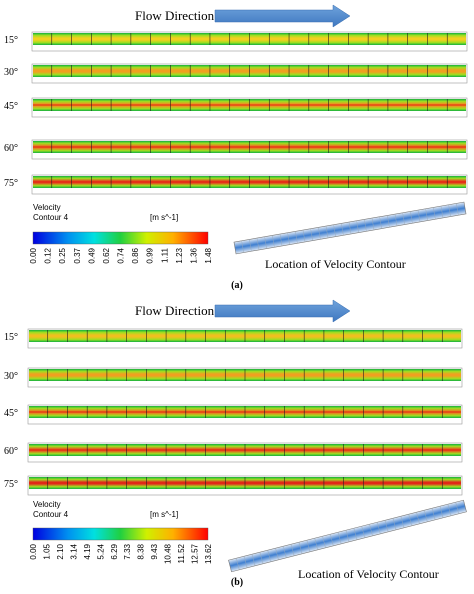  Describe the element at coordinates (141, 551) in the screenshot. I see `colorbar-tick-label: 8.38` at that location.